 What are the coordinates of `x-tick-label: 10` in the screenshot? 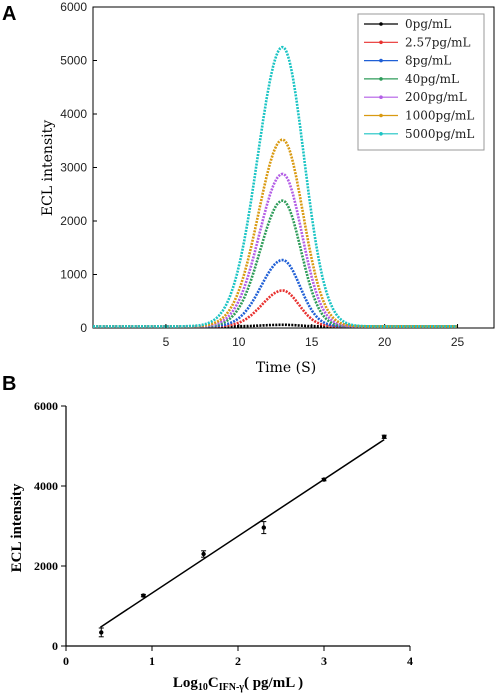 It's located at (239, 342).